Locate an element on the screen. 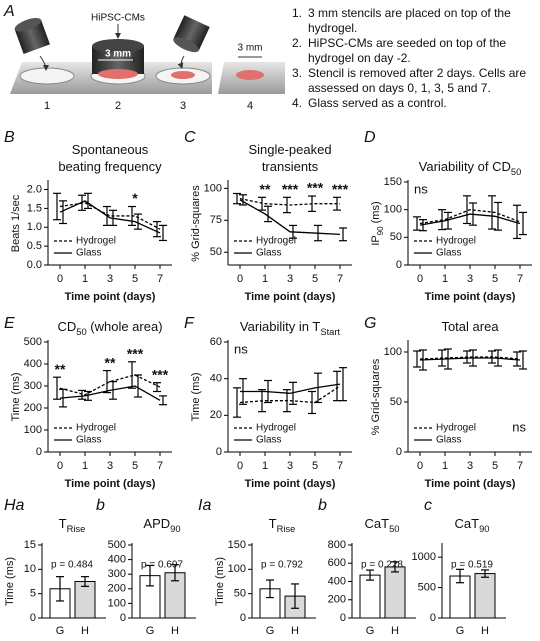  text-segment: (ms) is located at coordinates (376, 213).